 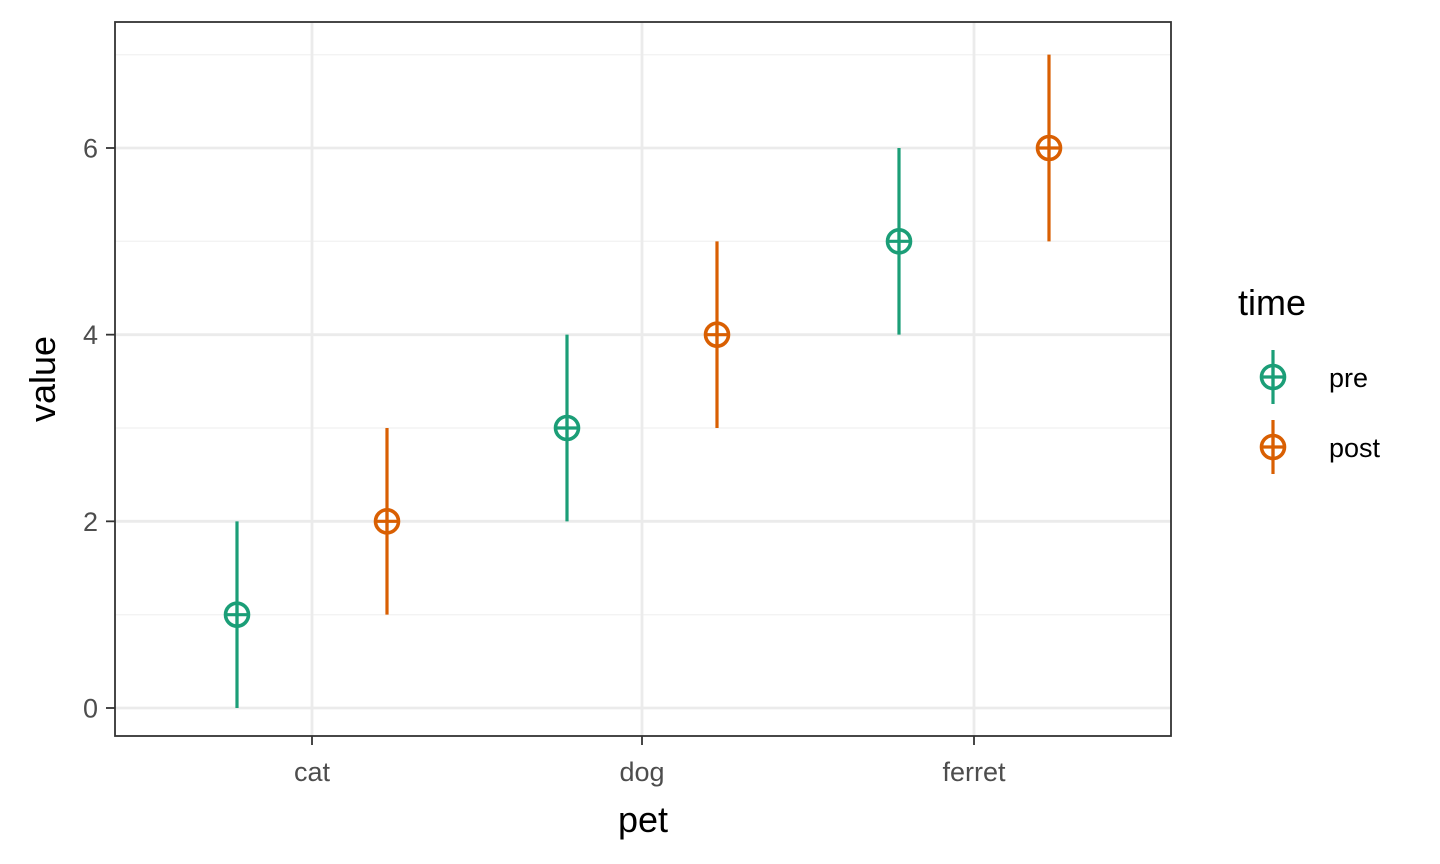 What do you see at coordinates (567, 428) in the screenshot?
I see `pointrange-pre-dog` at bounding box center [567, 428].